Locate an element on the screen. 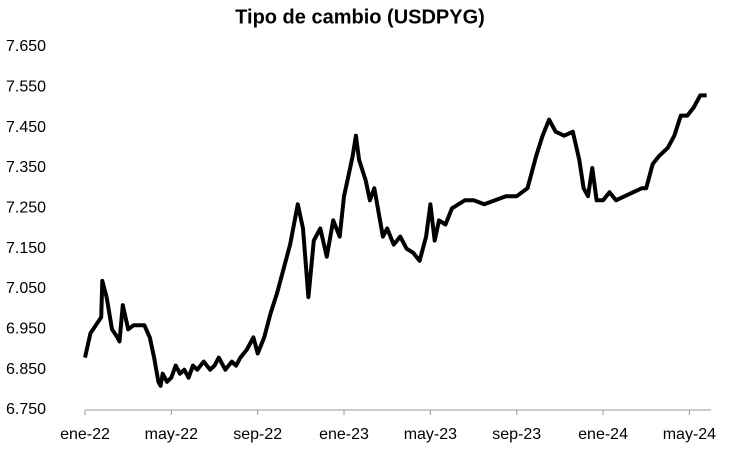 The image size is (750, 468). y-tick-label: 7.250 is located at coordinates (26, 208).